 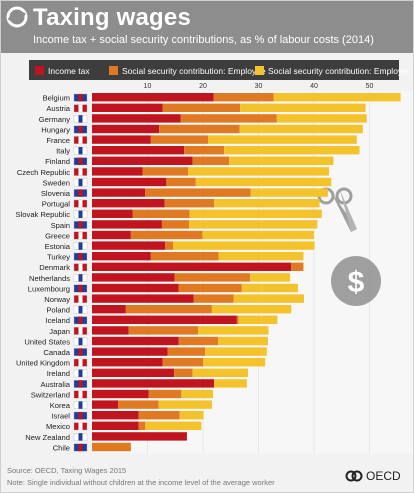 I want to click on x-tick-label: 40, so click(x=314, y=86).